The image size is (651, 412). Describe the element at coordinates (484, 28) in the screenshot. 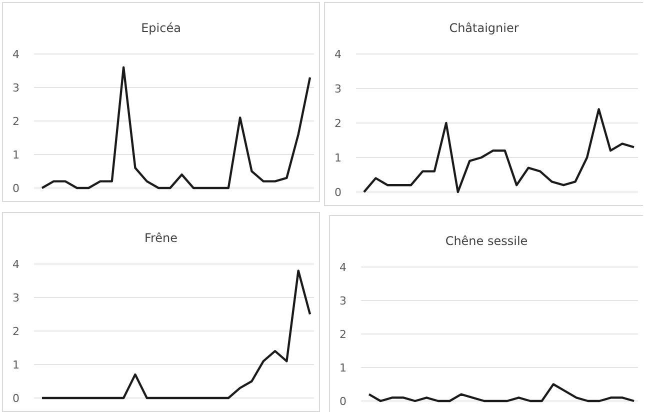

I see `chart-title: Châtaignier` at that location.